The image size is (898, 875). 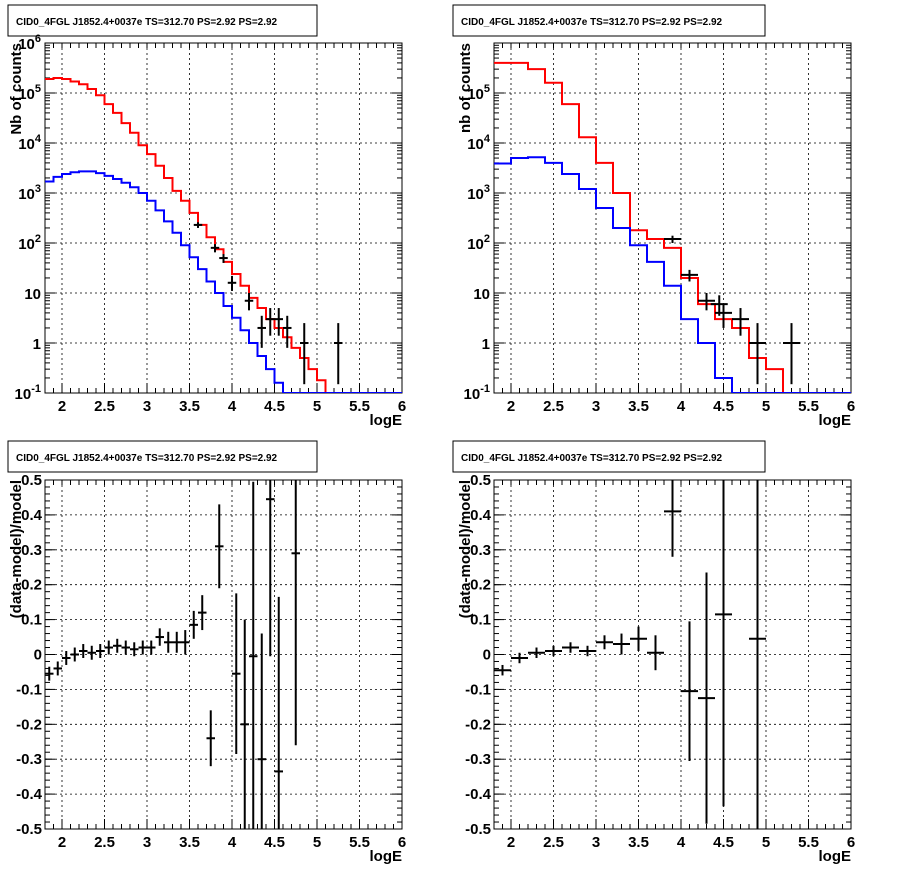 I want to click on y-tick-label: 10², so click(x=478, y=243).